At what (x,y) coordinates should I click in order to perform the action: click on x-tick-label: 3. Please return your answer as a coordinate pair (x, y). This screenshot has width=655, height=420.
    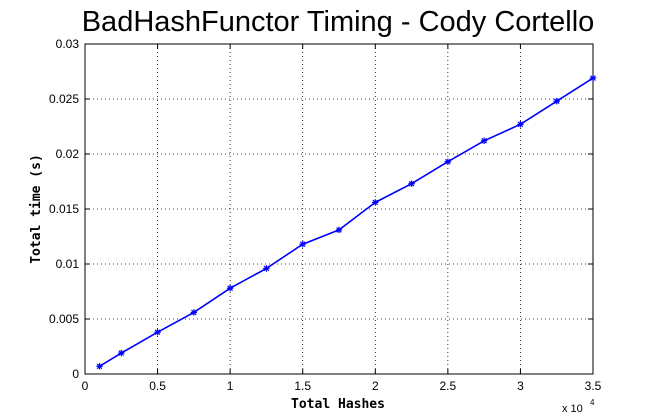
    Looking at the image, I should click on (520, 386).